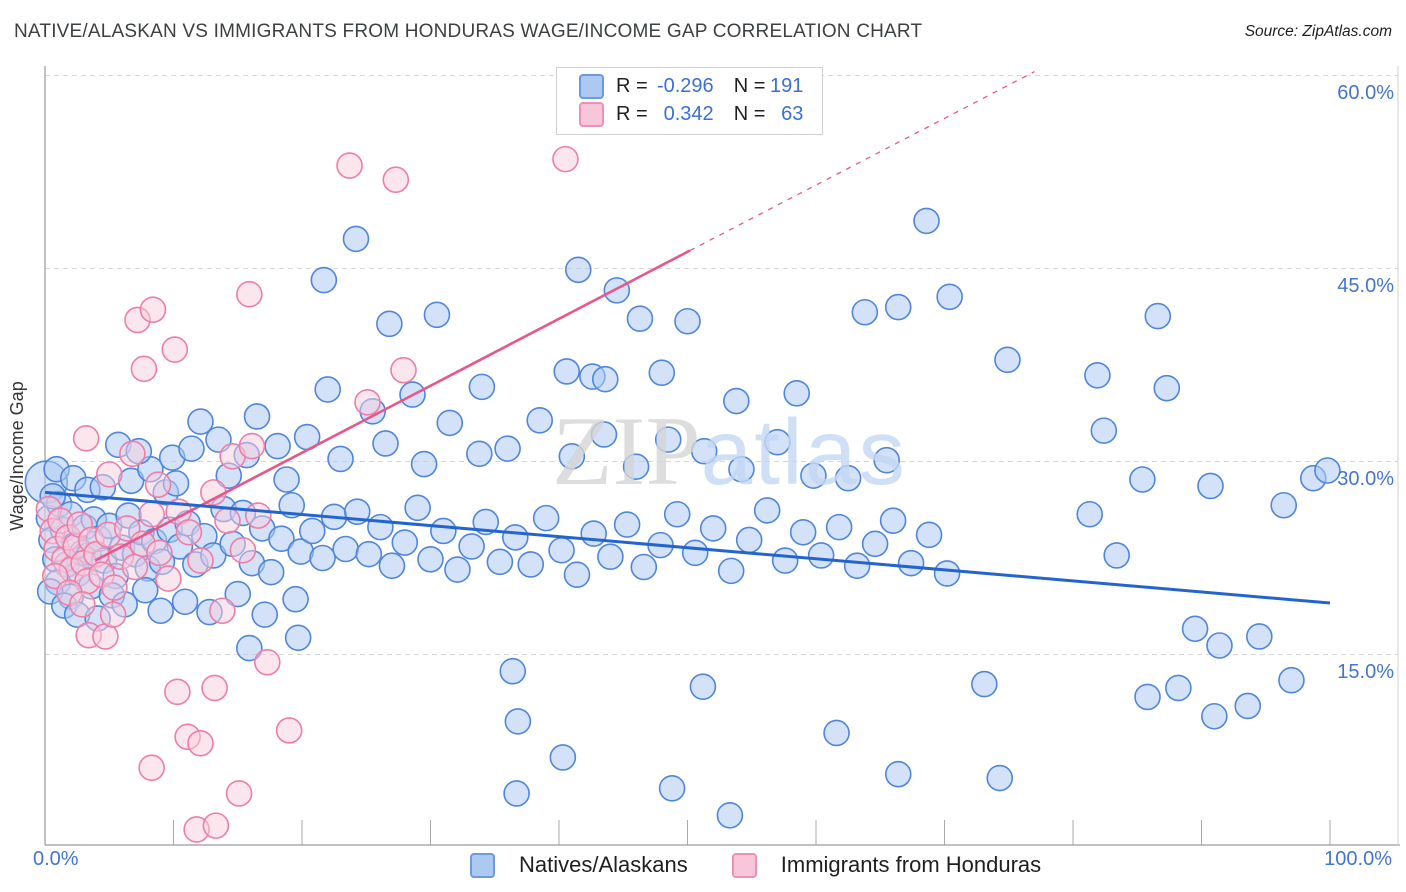 The image size is (1406, 892). What do you see at coordinates (1365, 93) in the screenshot?
I see `y-tick-60: 60.0%` at bounding box center [1365, 93].